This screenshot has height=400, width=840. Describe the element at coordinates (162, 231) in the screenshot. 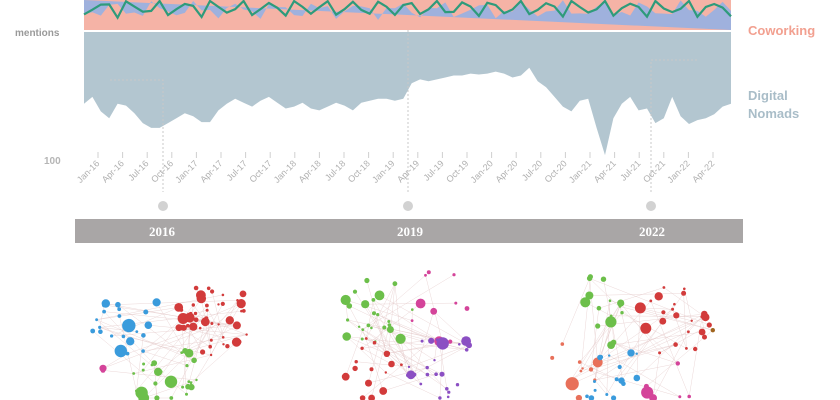

I see `year-label-2016: 2016` at that location.